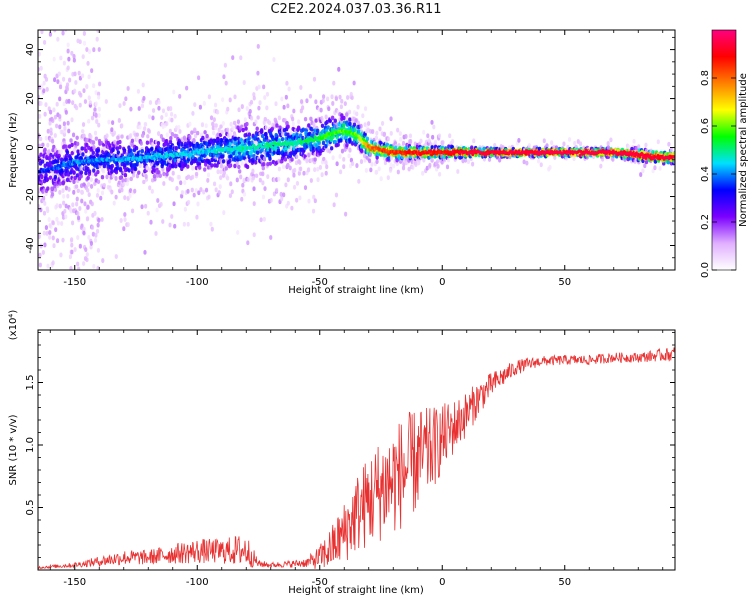  Describe the element at coordinates (13, 150) in the screenshot. I see `spectrogram-y-label: Frequency (Hz)` at that location.